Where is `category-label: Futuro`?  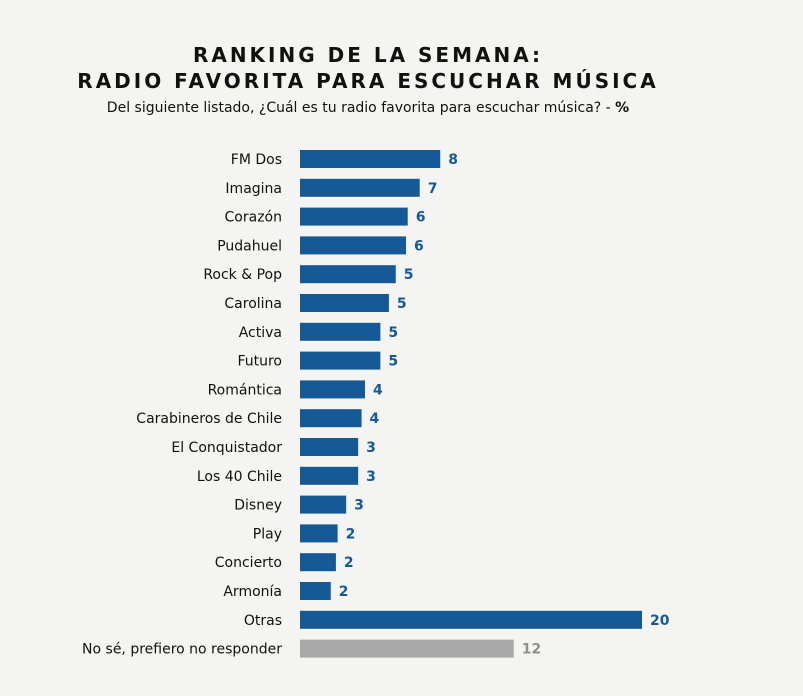 category-label: Futuro is located at coordinates (259, 362).